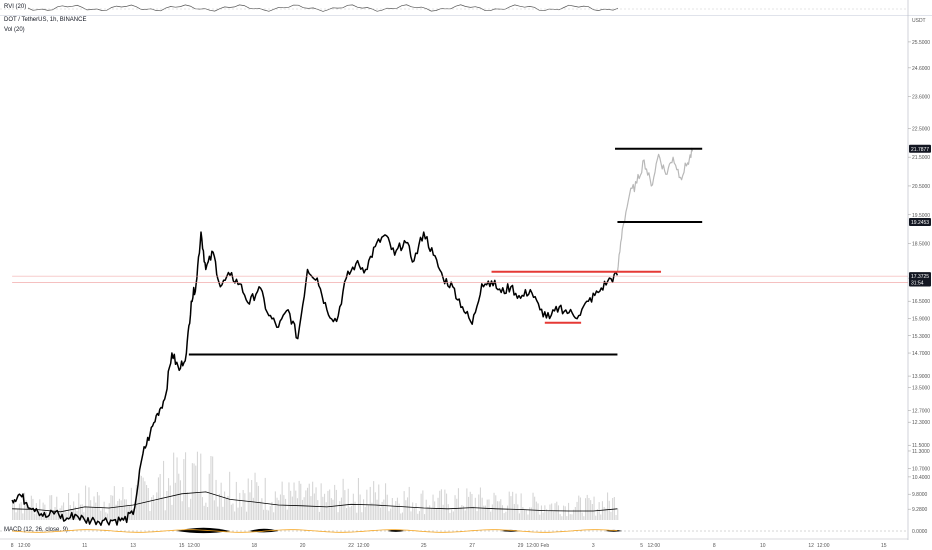 The image size is (932, 550). I want to click on y-tick-label: 14.7000, so click(921, 354).